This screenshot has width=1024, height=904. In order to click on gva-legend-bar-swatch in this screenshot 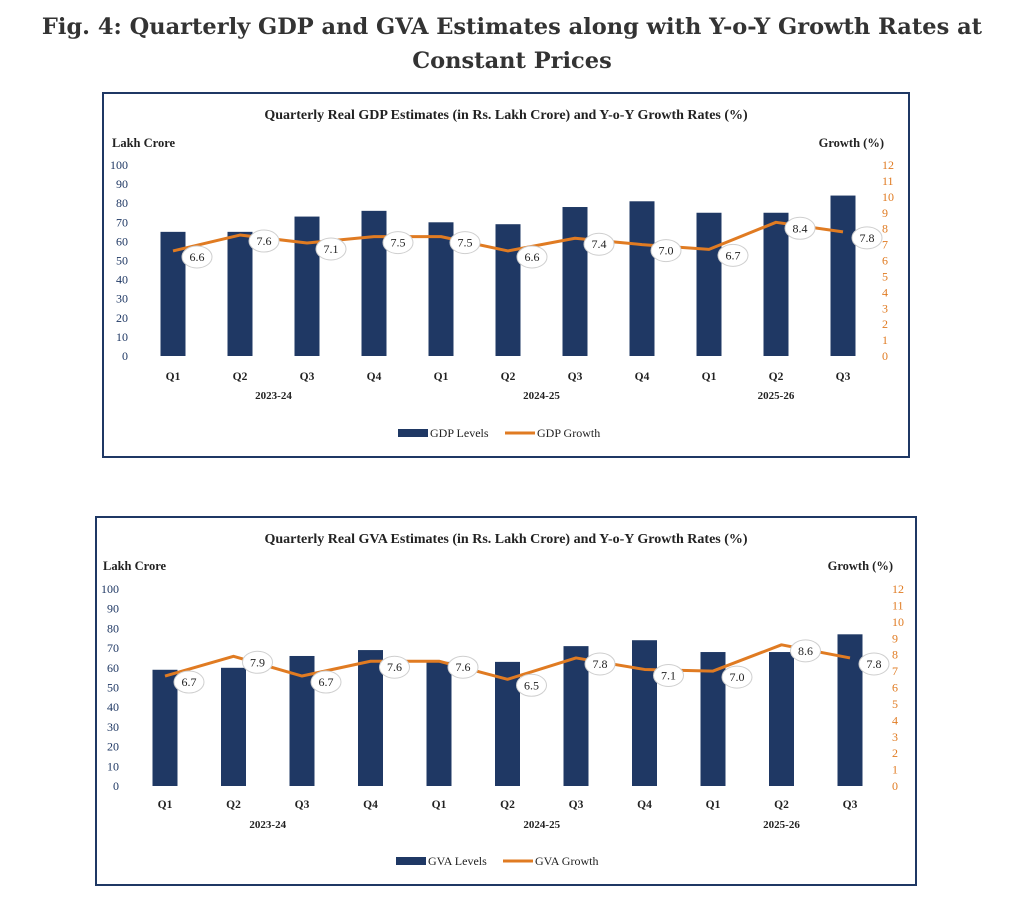, I will do `click(411, 861)`.